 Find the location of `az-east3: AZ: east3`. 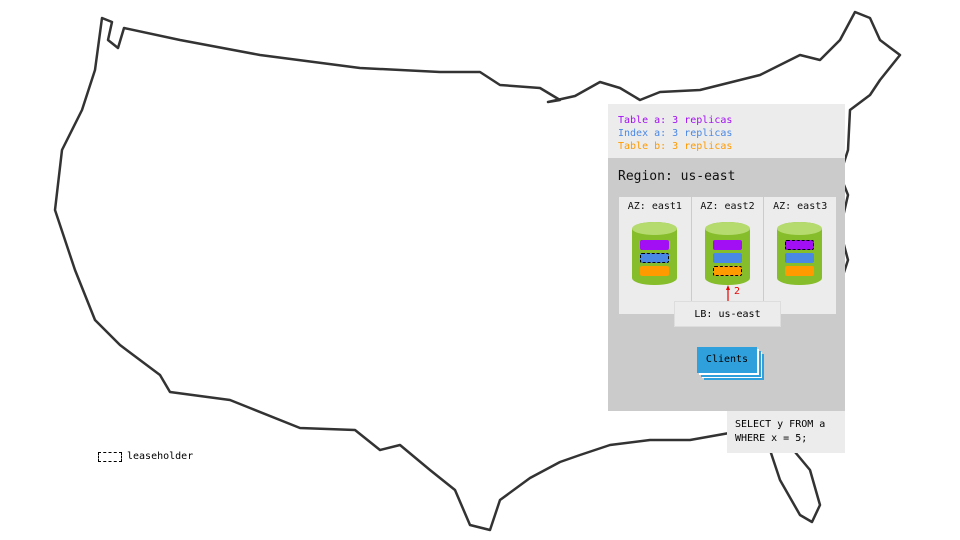

az-east3: AZ: east3 is located at coordinates (800, 255).